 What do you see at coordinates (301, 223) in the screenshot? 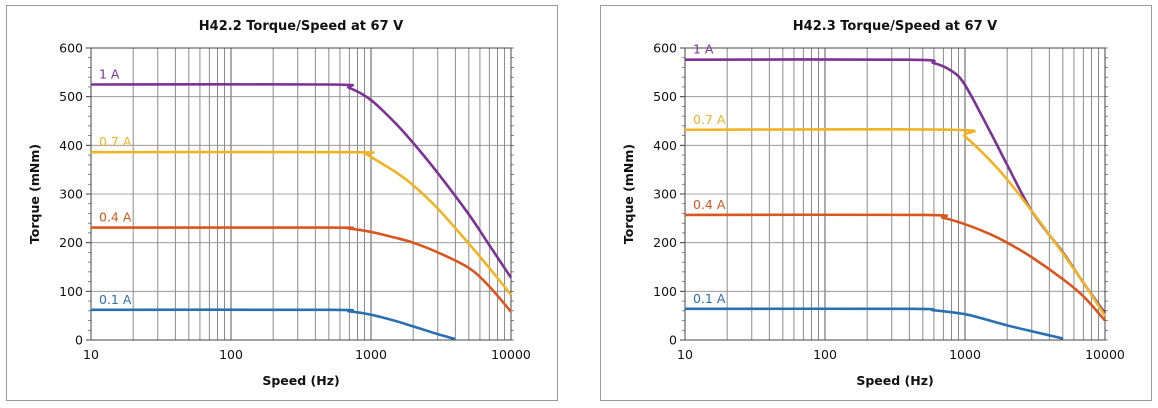
I see `series-line-0-7-a` at bounding box center [301, 223].